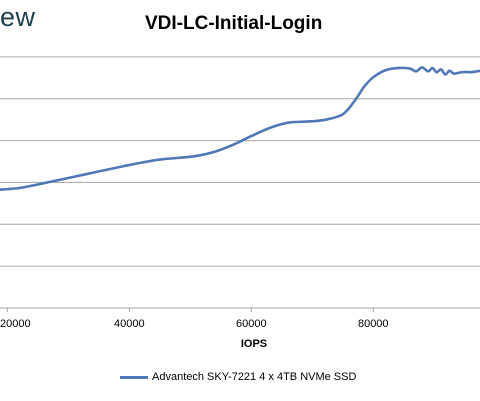 The image size is (480, 401). What do you see at coordinates (134, 377) in the screenshot?
I see `legend-swatch` at bounding box center [134, 377].